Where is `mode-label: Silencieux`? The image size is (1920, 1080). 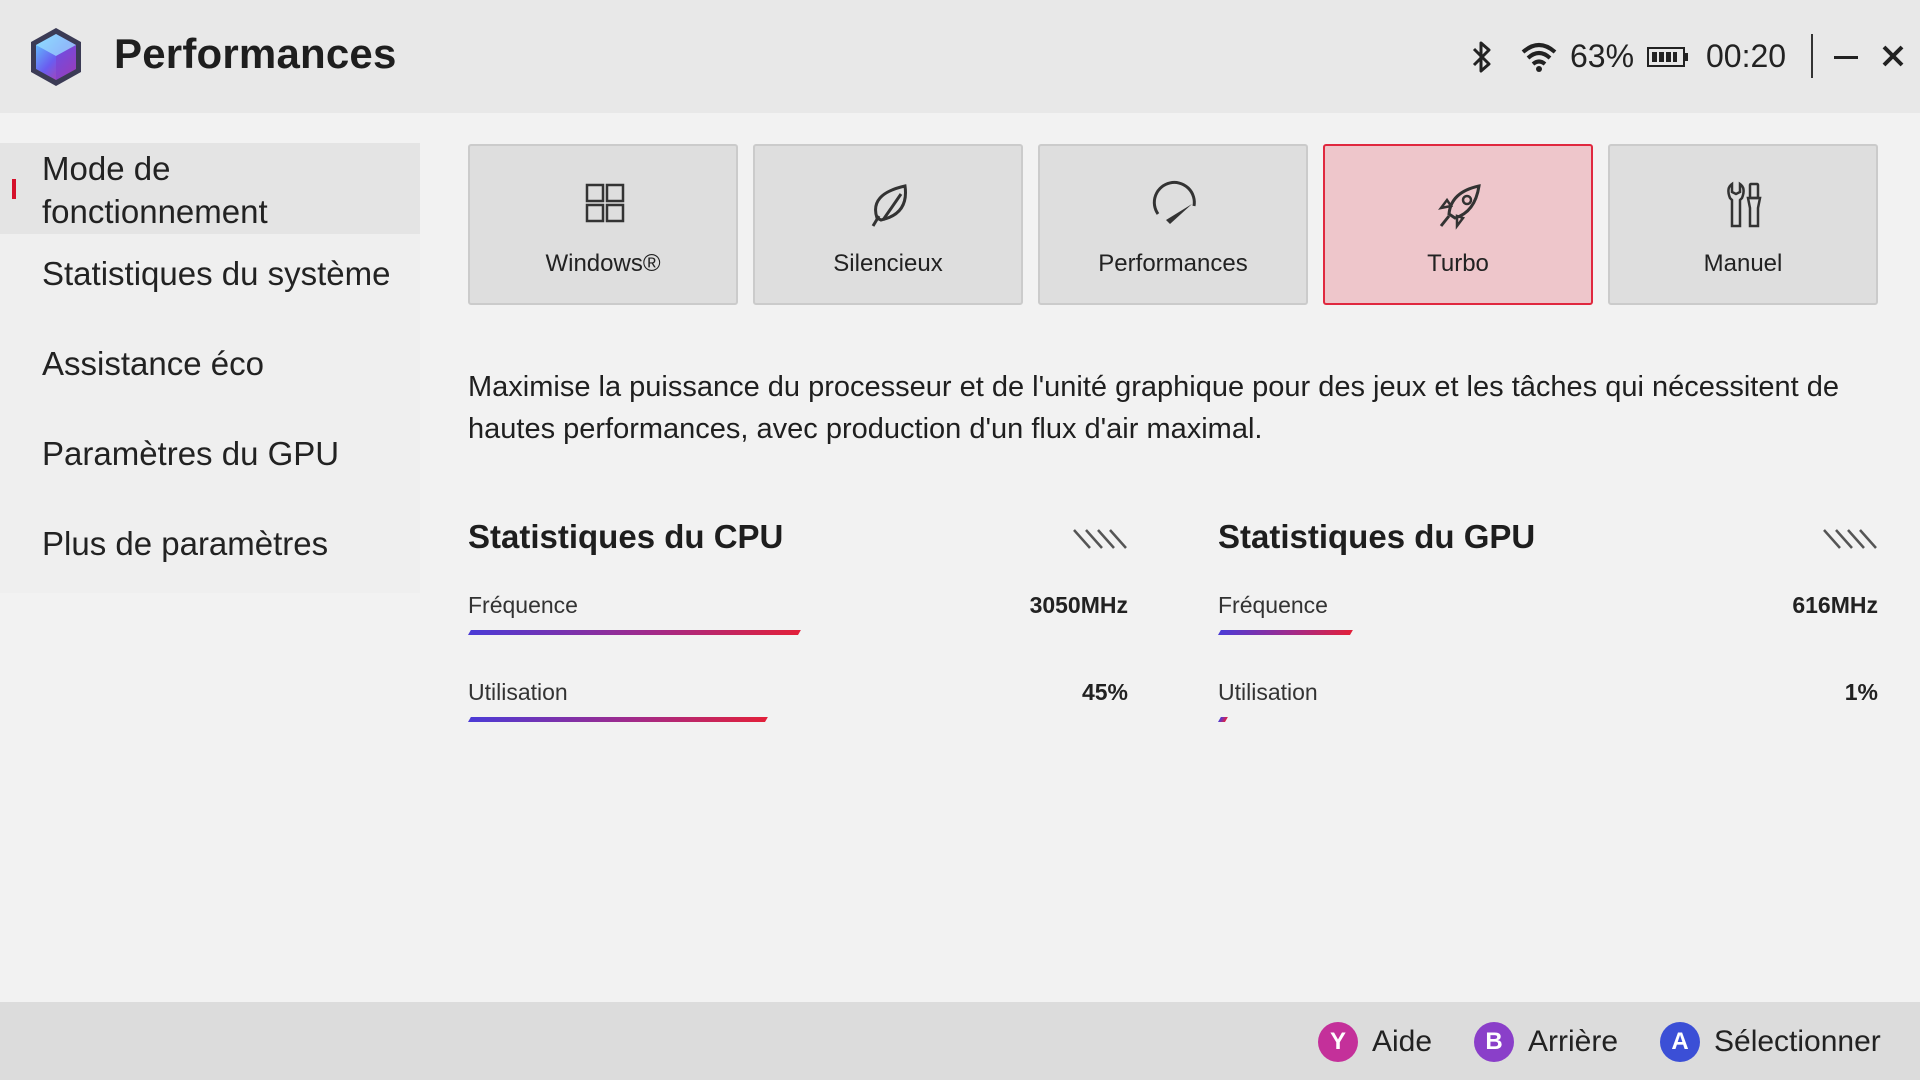
mode-label: Silencieux is located at coordinates (888, 263).